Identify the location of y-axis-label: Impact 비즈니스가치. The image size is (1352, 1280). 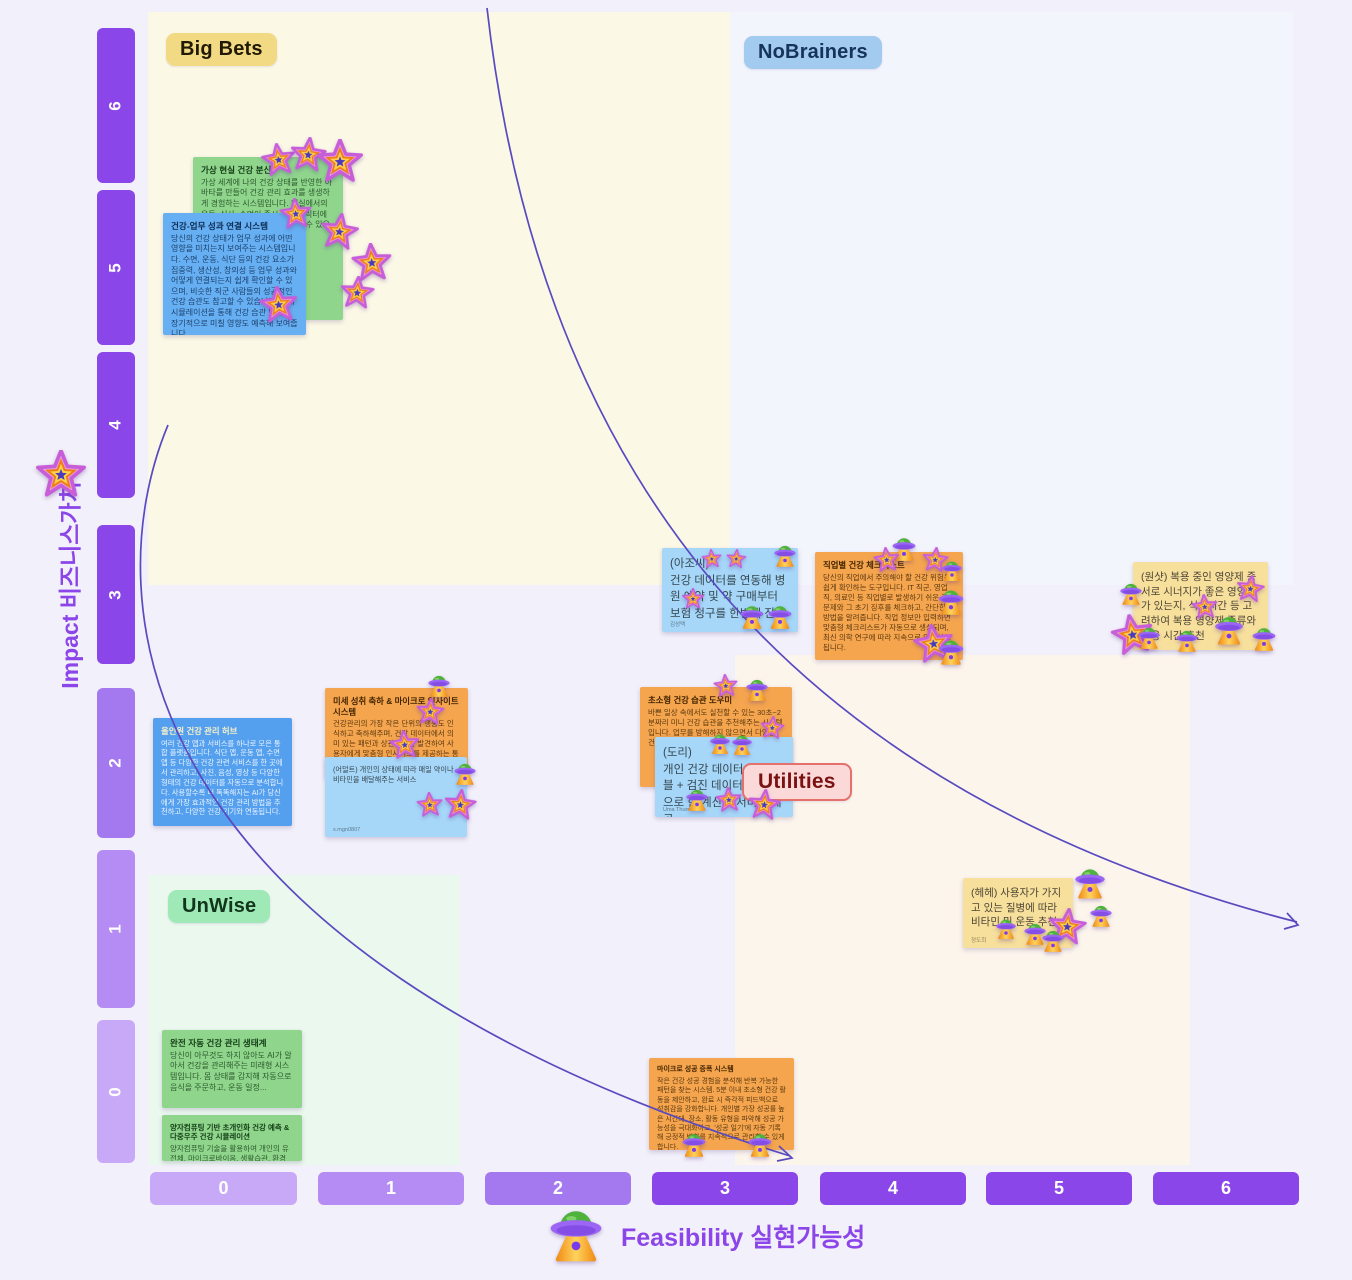
(70, 585).